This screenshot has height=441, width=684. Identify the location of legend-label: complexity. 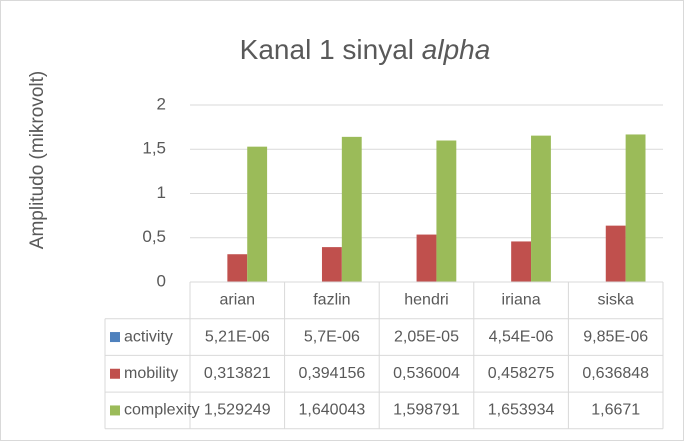
(162, 410).